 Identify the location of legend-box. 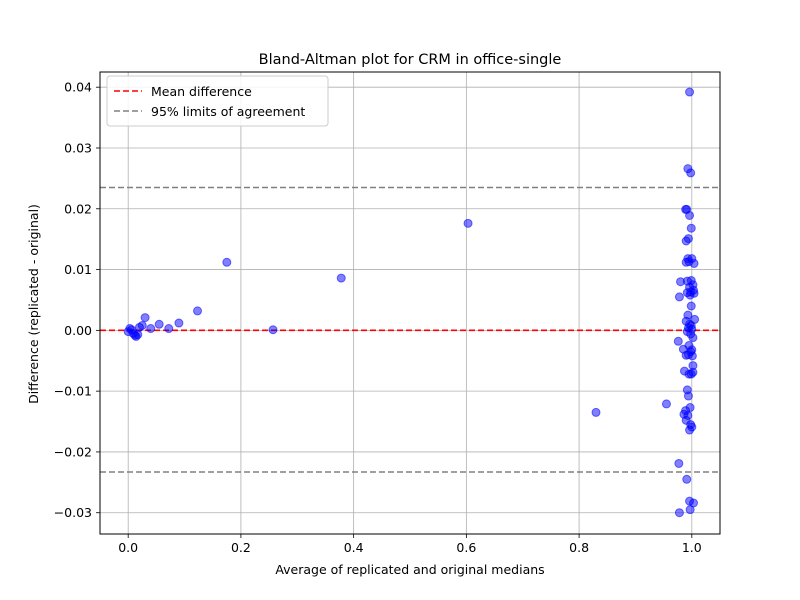
(217, 101).